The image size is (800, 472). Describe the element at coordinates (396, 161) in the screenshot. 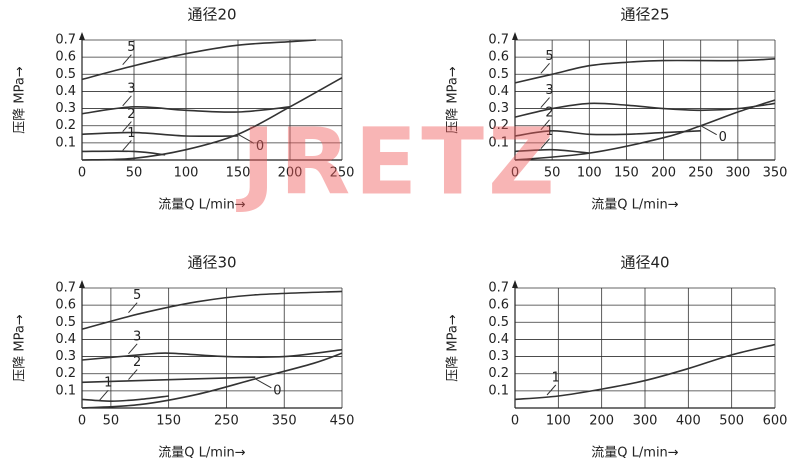

I see `watermark: JRETZ` at that location.